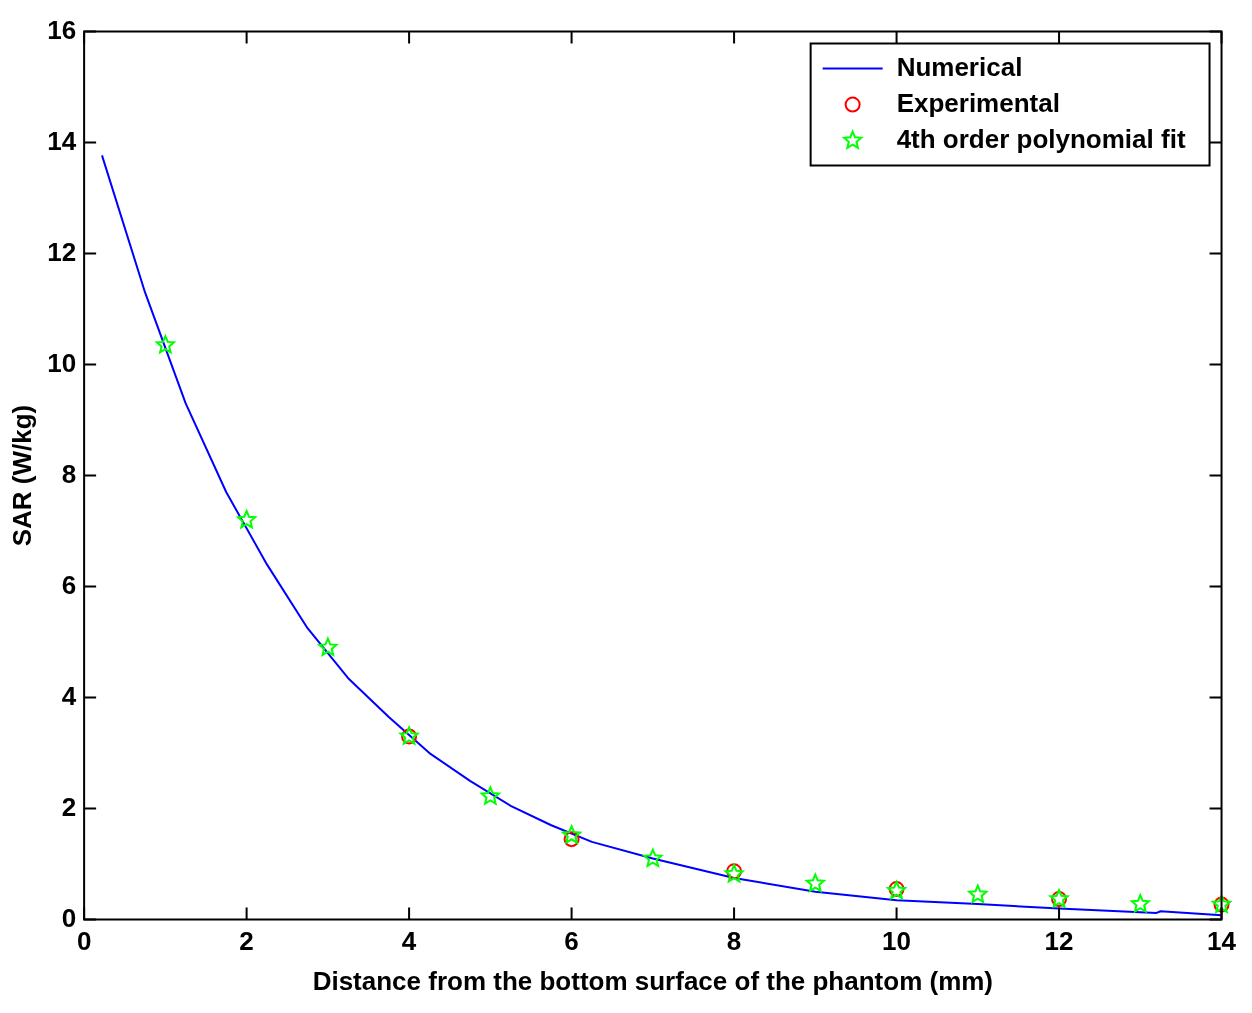  I want to click on y-tick-label: 10, so click(62, 362).